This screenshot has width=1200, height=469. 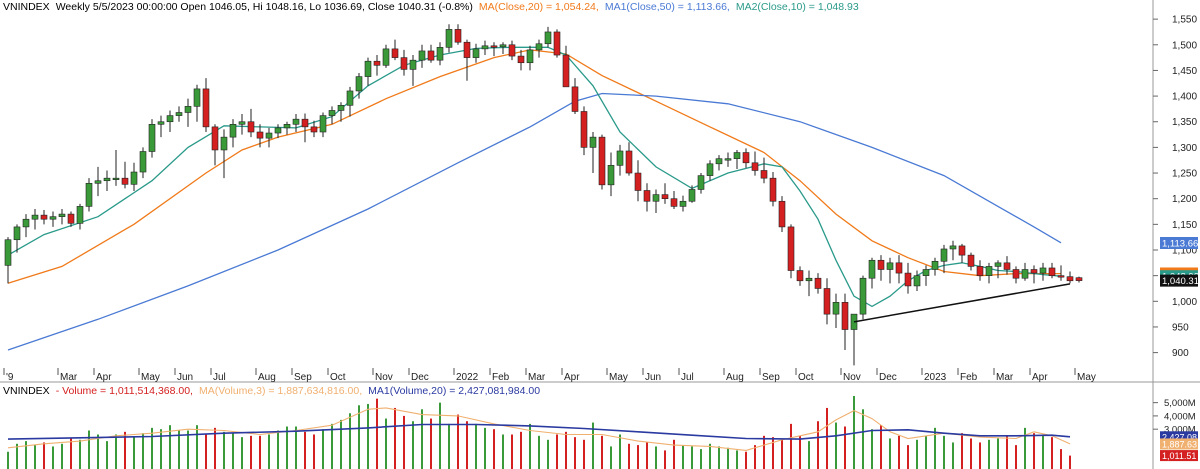 What do you see at coordinates (537, 377) in the screenshot?
I see `time-tick-label: Mar` at bounding box center [537, 377].